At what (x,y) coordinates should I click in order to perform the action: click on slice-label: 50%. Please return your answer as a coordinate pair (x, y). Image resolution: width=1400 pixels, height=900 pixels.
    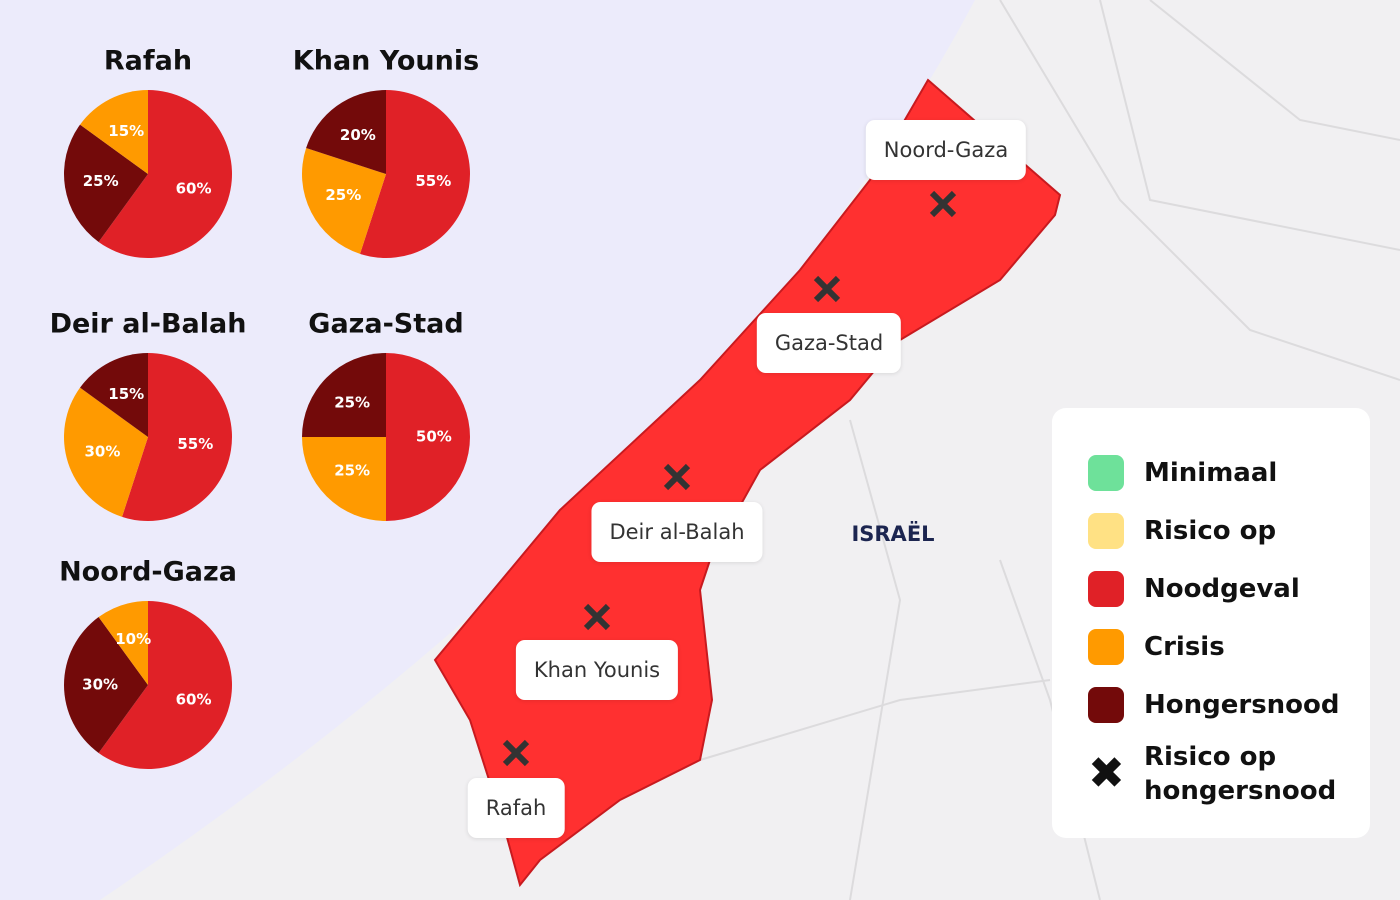
    Looking at the image, I should click on (434, 437).